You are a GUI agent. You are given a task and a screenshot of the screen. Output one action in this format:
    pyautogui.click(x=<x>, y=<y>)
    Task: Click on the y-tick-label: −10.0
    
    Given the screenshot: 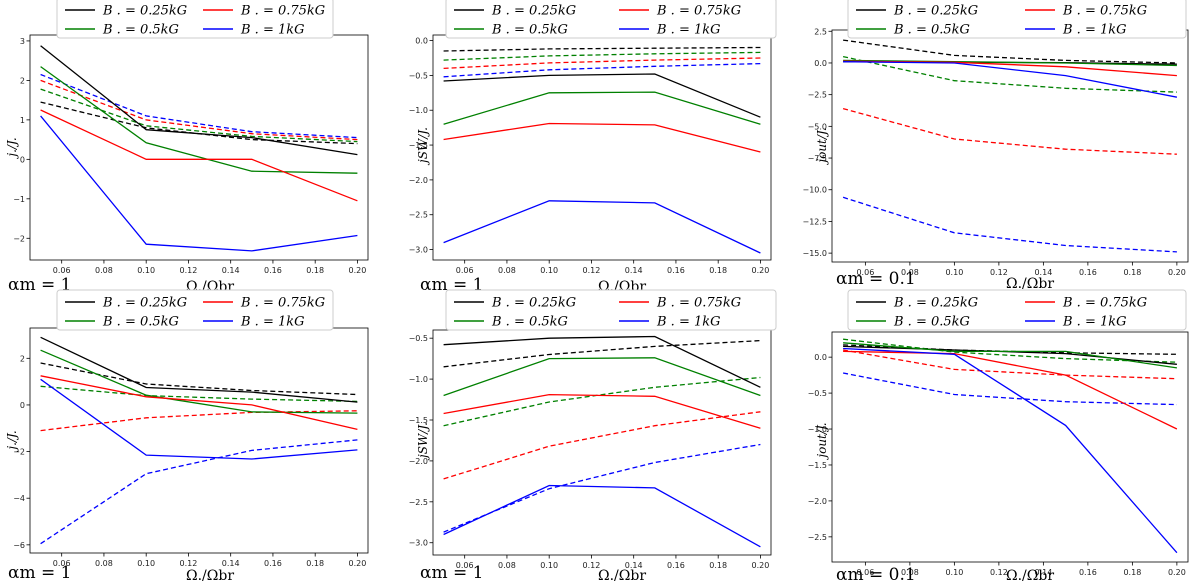 What is the action you would take?
    pyautogui.click(x=814, y=190)
    